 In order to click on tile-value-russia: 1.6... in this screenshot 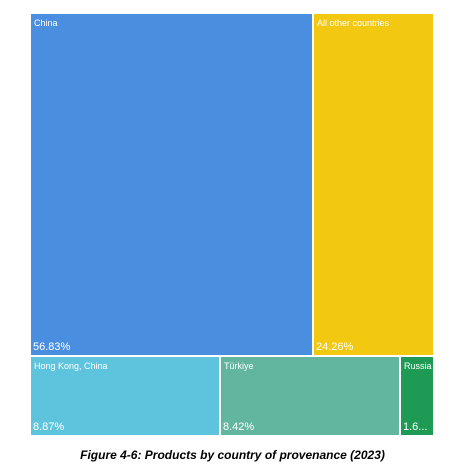, I will do `click(415, 427)`.